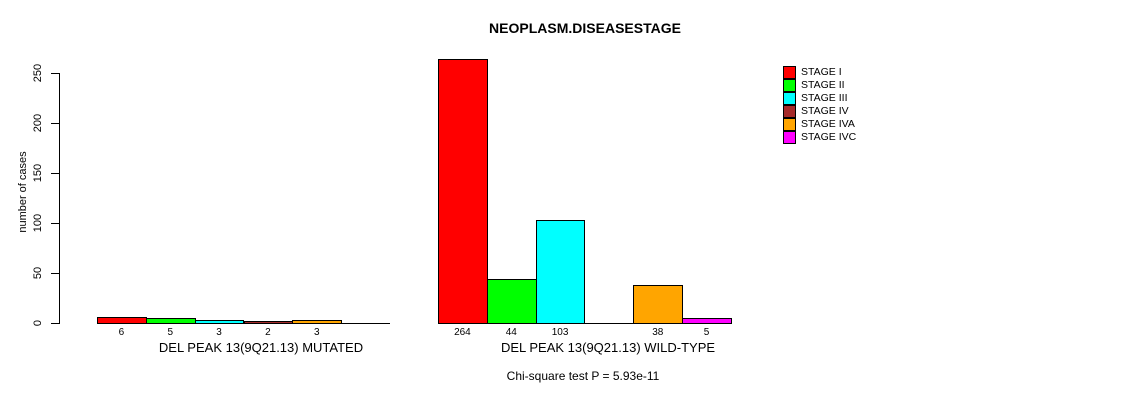  What do you see at coordinates (38, 73) in the screenshot?
I see `y-tick-label: 250` at bounding box center [38, 73].